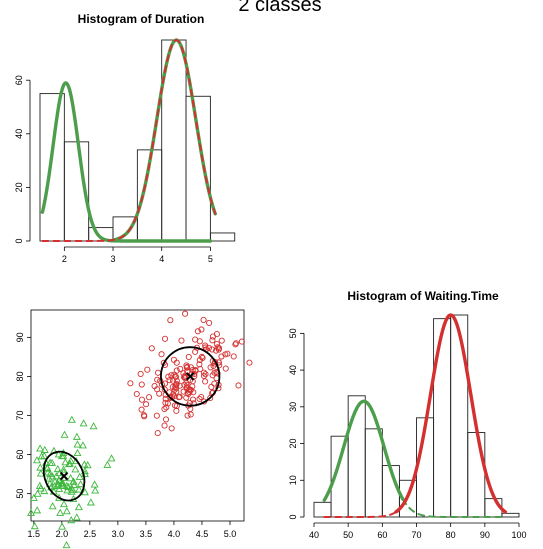 The height and width of the screenshot is (549, 543). Describe the element at coordinates (382, 535) in the screenshot. I see `x-tick-label: 60` at that location.